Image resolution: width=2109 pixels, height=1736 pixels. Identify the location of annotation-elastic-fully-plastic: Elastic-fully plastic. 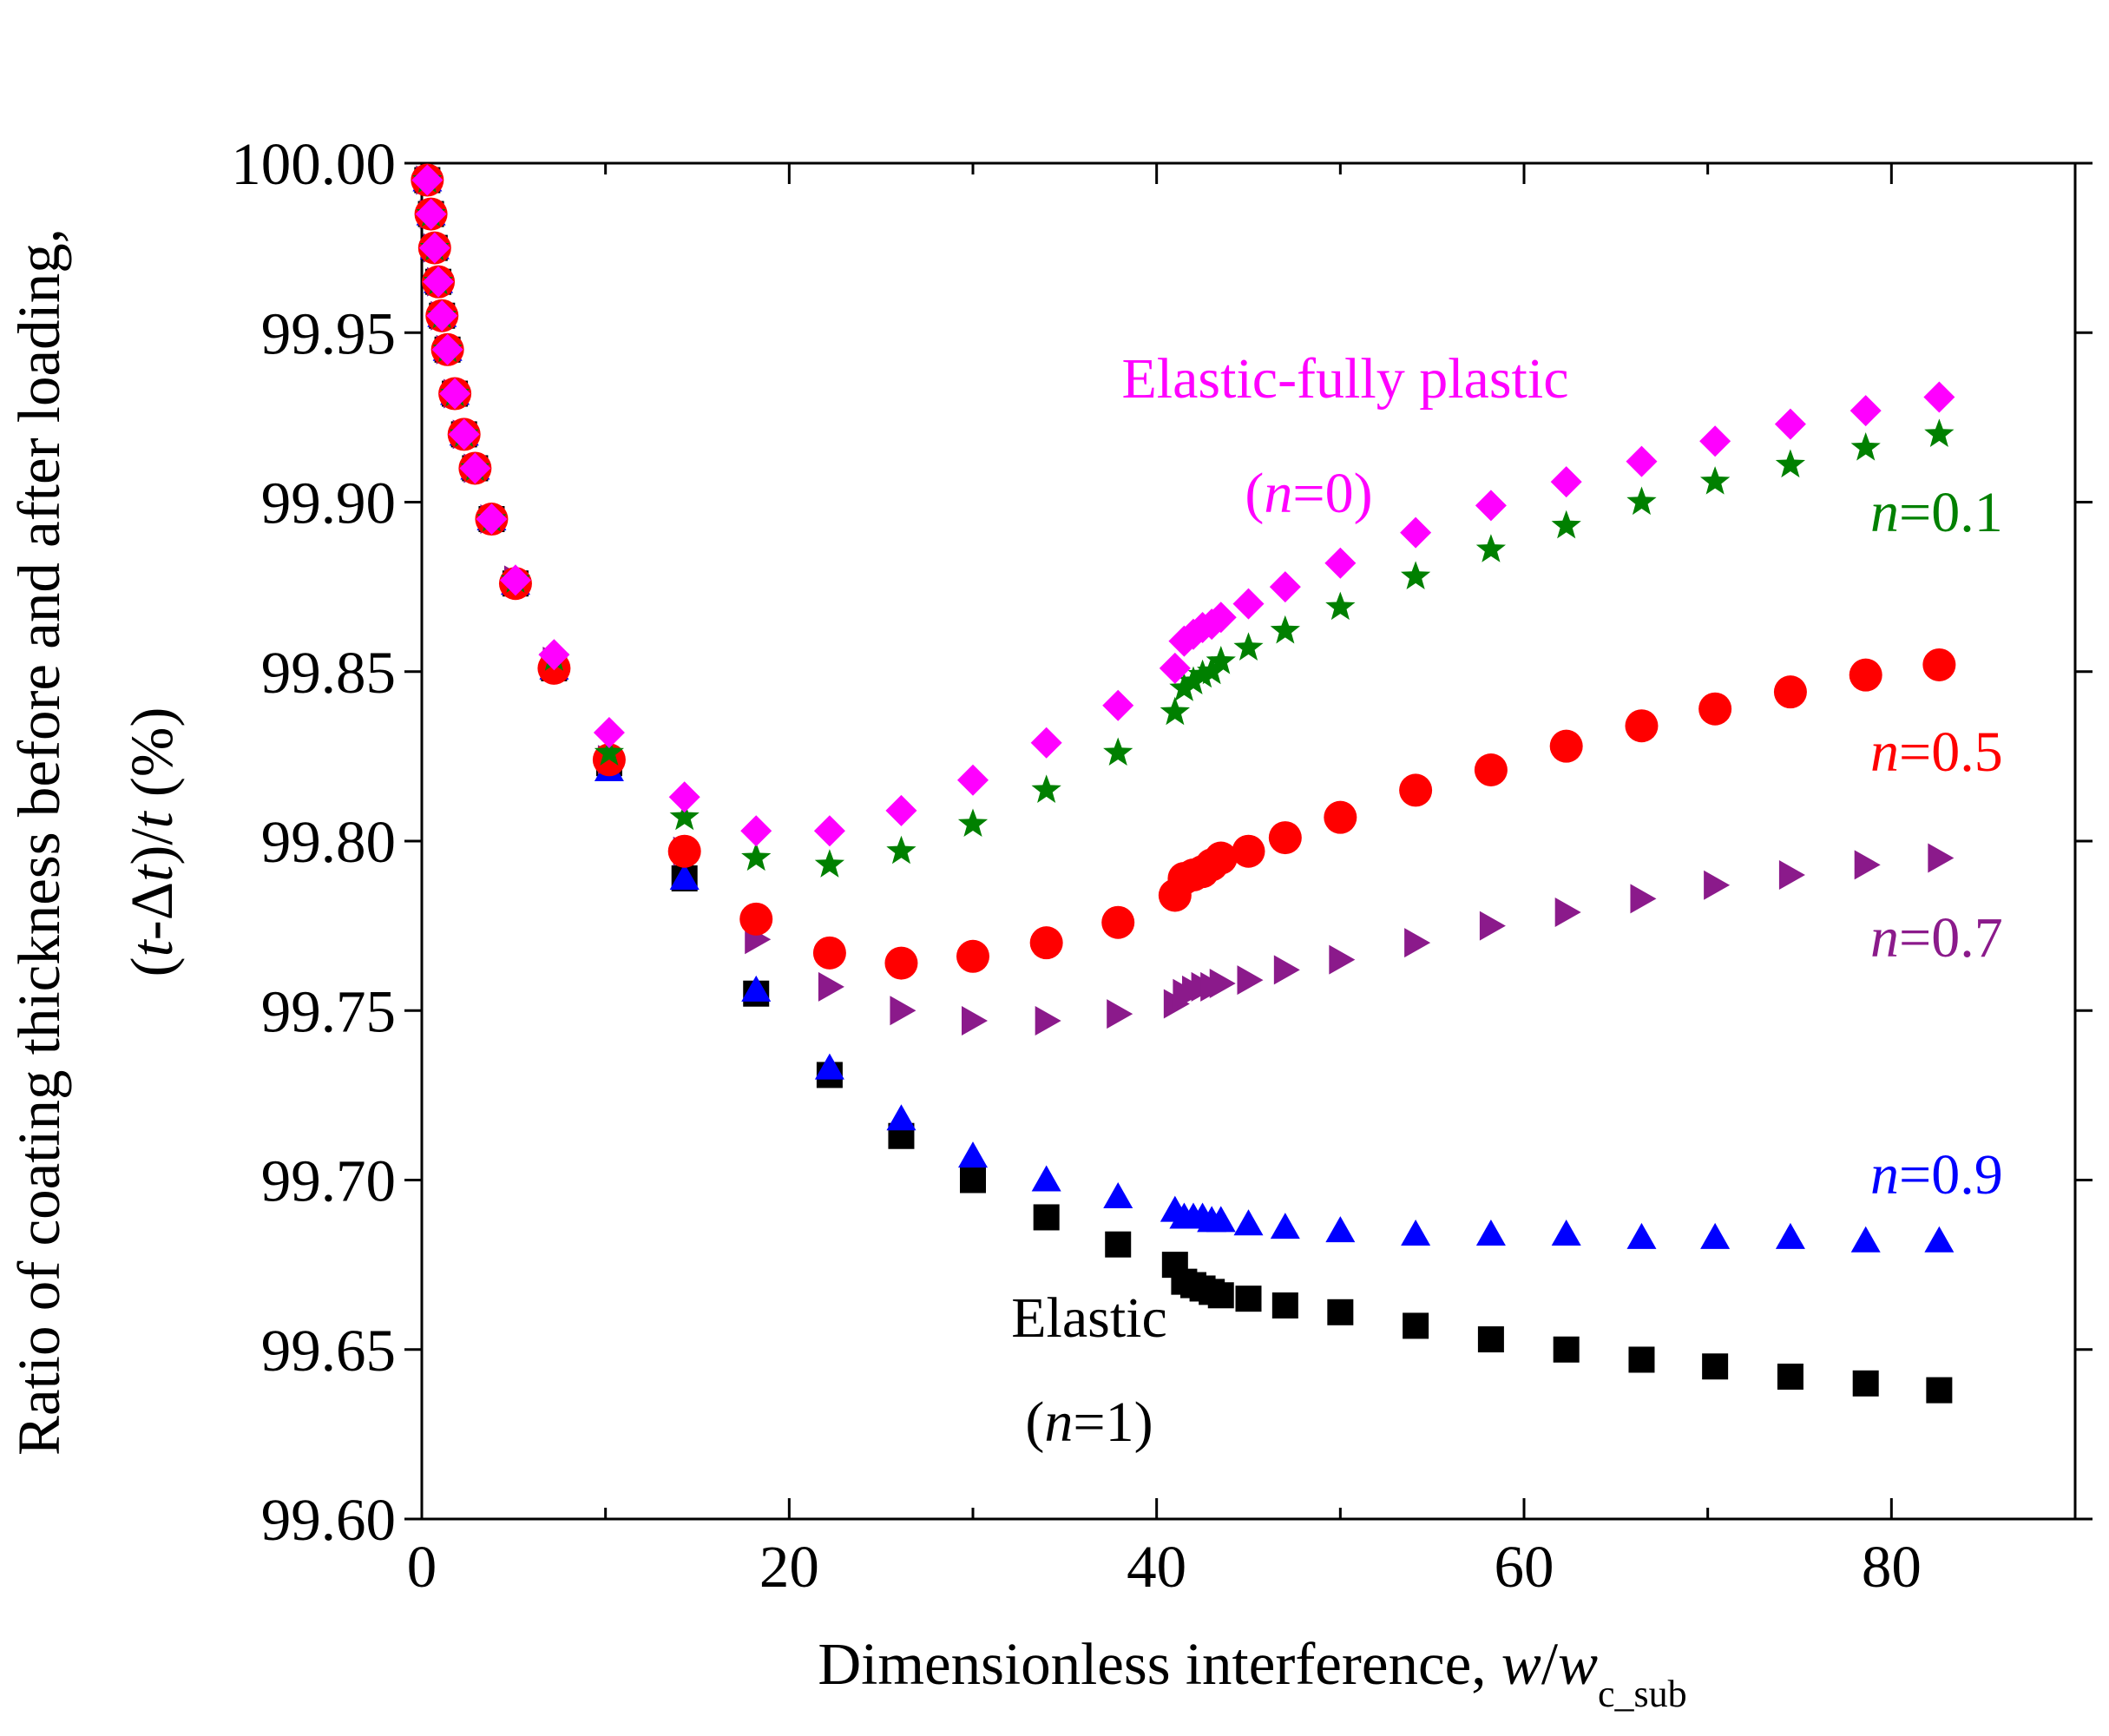
(1344, 379).